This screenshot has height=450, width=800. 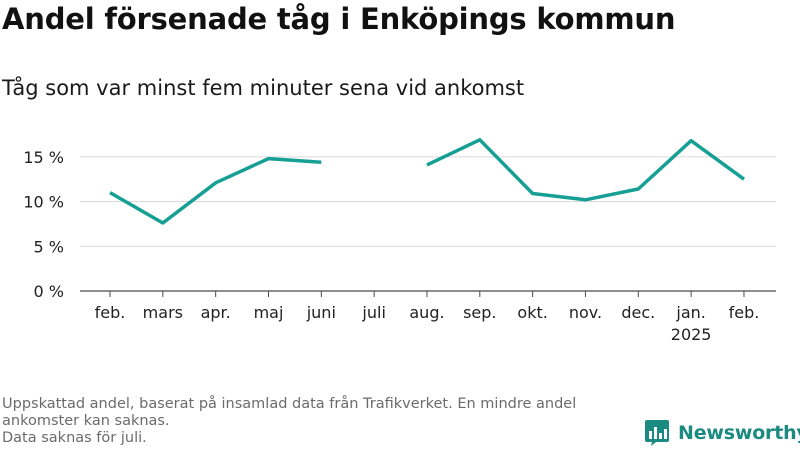 I want to click on x-tick-label: jan., so click(x=690, y=312).